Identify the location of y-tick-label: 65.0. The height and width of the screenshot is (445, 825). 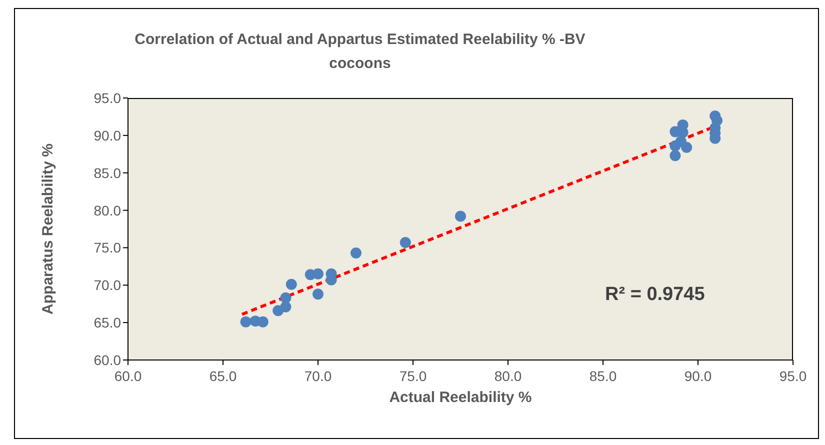
(108, 322).